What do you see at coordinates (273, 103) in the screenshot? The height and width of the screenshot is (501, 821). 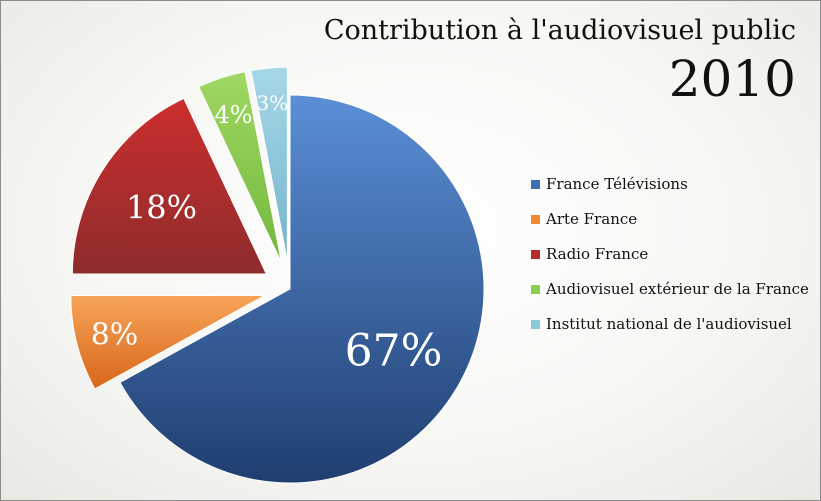 I see `data-label-institut-national-de-l-audiovisuel: 3%` at bounding box center [273, 103].